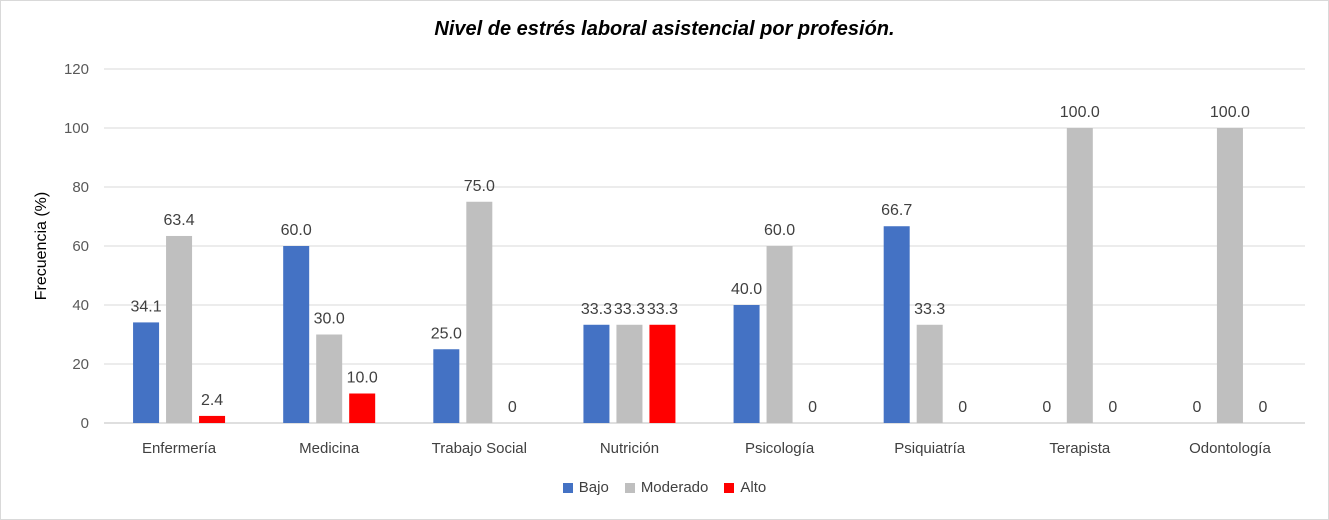 The width and height of the screenshot is (1329, 520). Describe the element at coordinates (1079, 275) in the screenshot. I see `bar-moderado-terapista` at that location.